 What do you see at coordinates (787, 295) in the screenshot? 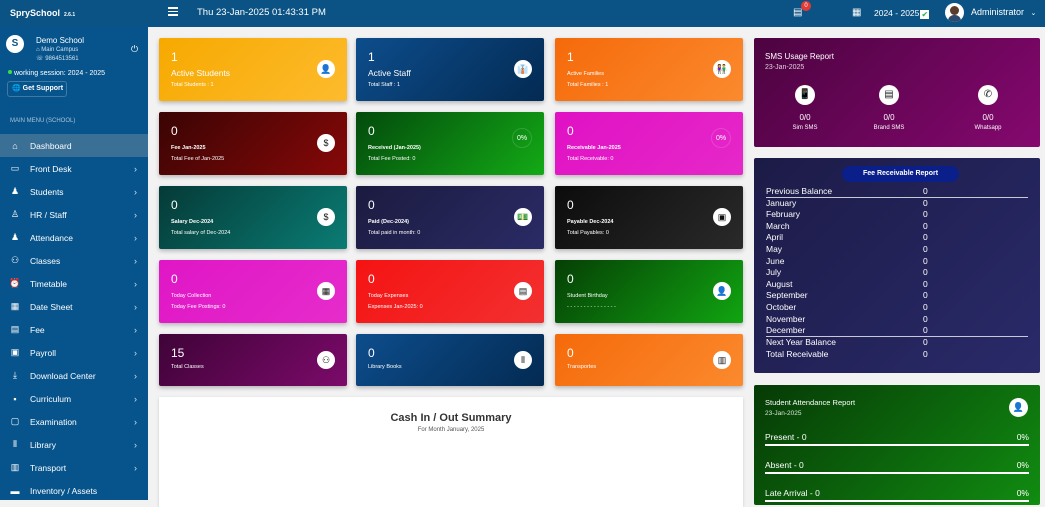
I see `fee-row-label: September` at bounding box center [787, 295].